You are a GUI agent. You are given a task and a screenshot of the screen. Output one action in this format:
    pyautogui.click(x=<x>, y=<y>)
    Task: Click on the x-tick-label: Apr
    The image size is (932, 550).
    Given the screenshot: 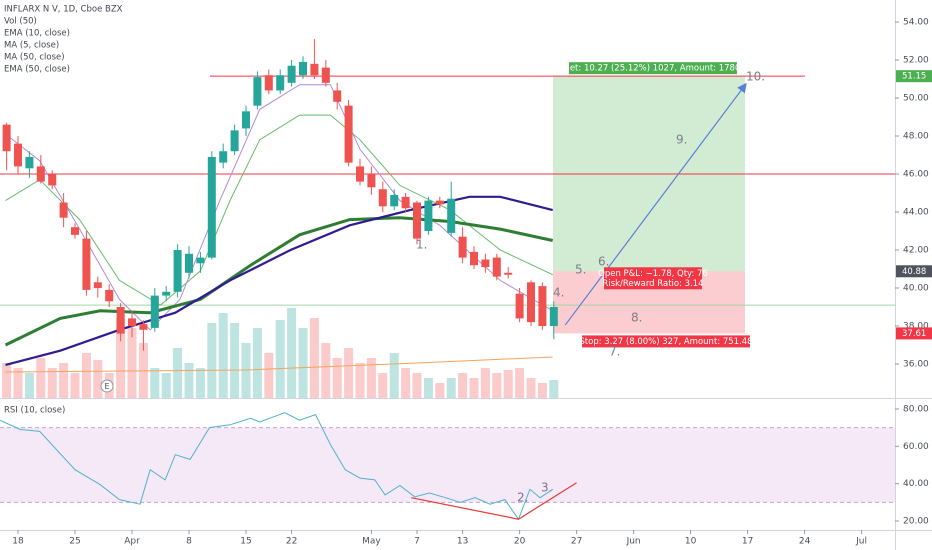 What is the action you would take?
    pyautogui.click(x=132, y=542)
    